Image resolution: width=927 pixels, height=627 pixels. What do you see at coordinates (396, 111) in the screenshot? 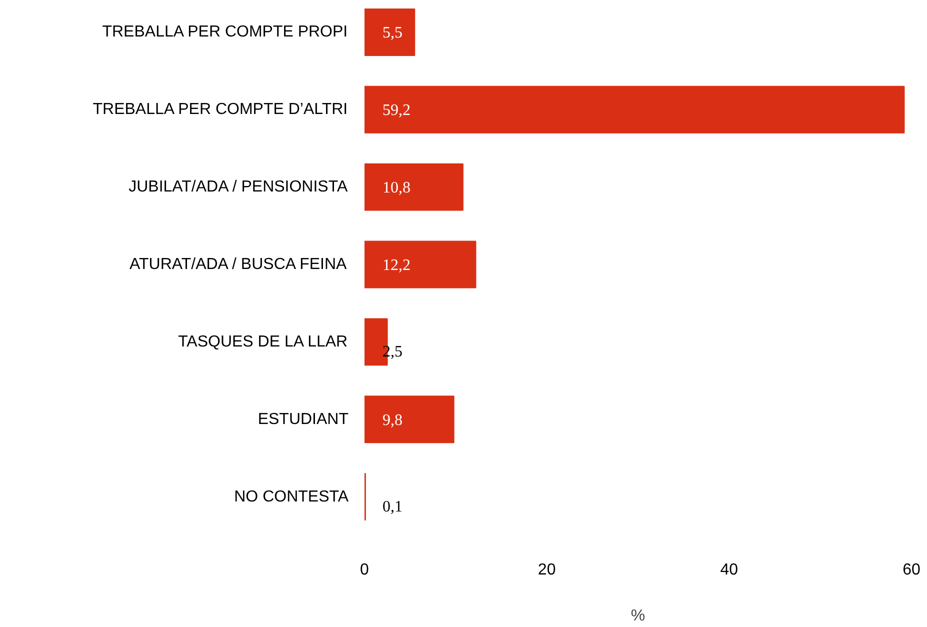
I see `data-label: 59,2` at bounding box center [396, 111].